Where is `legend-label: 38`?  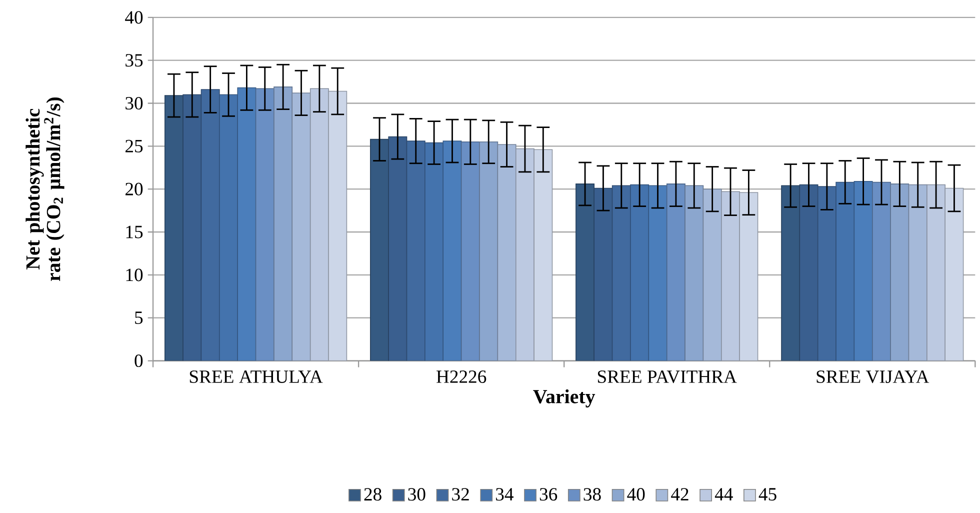 legend-label: 38 is located at coordinates (592, 494).